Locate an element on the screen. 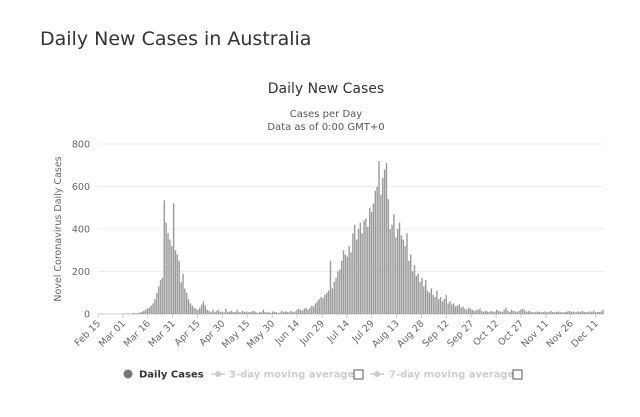 The width and height of the screenshot is (640, 417). chart-subtitle-line-2: Data as of 0:00 GMT+0 is located at coordinates (325, 127).